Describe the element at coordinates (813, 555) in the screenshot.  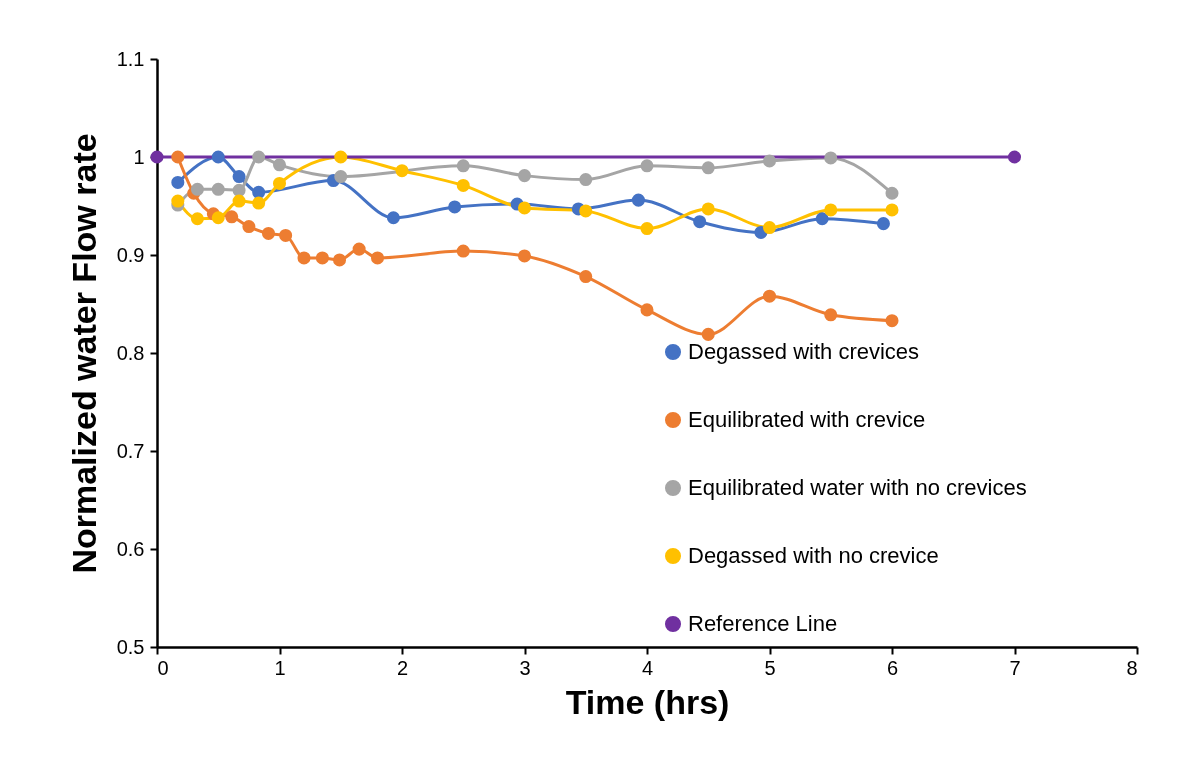
I see `legend-label: Degassed with no crevice` at that location.